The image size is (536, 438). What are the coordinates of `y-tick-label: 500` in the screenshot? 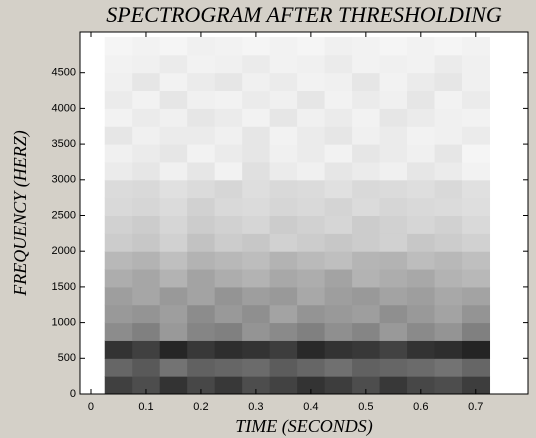 It's located at (67, 358).